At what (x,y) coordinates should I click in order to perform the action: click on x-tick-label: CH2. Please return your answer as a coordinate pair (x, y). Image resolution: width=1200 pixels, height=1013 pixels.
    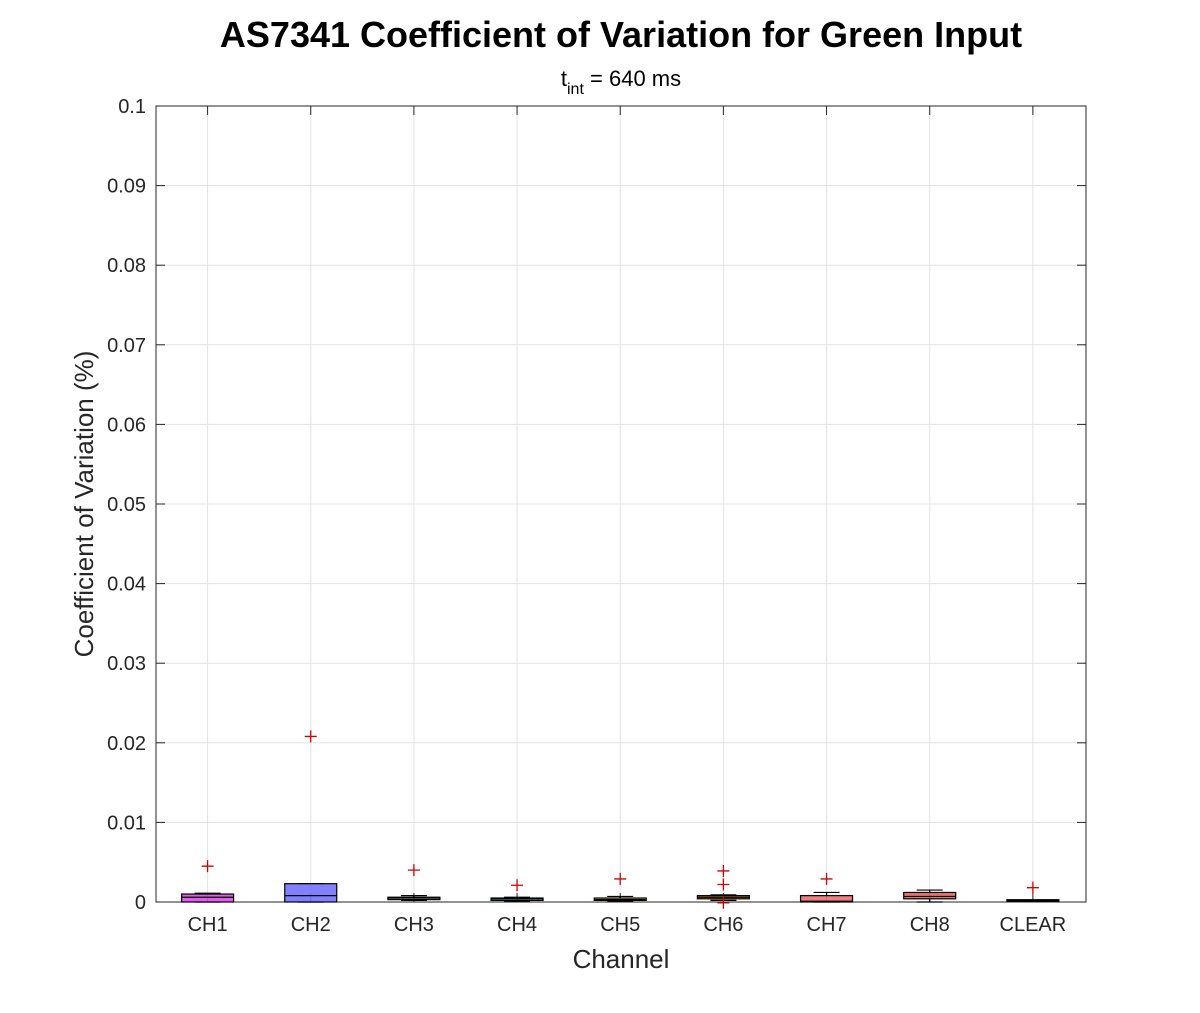
    Looking at the image, I should click on (311, 925).